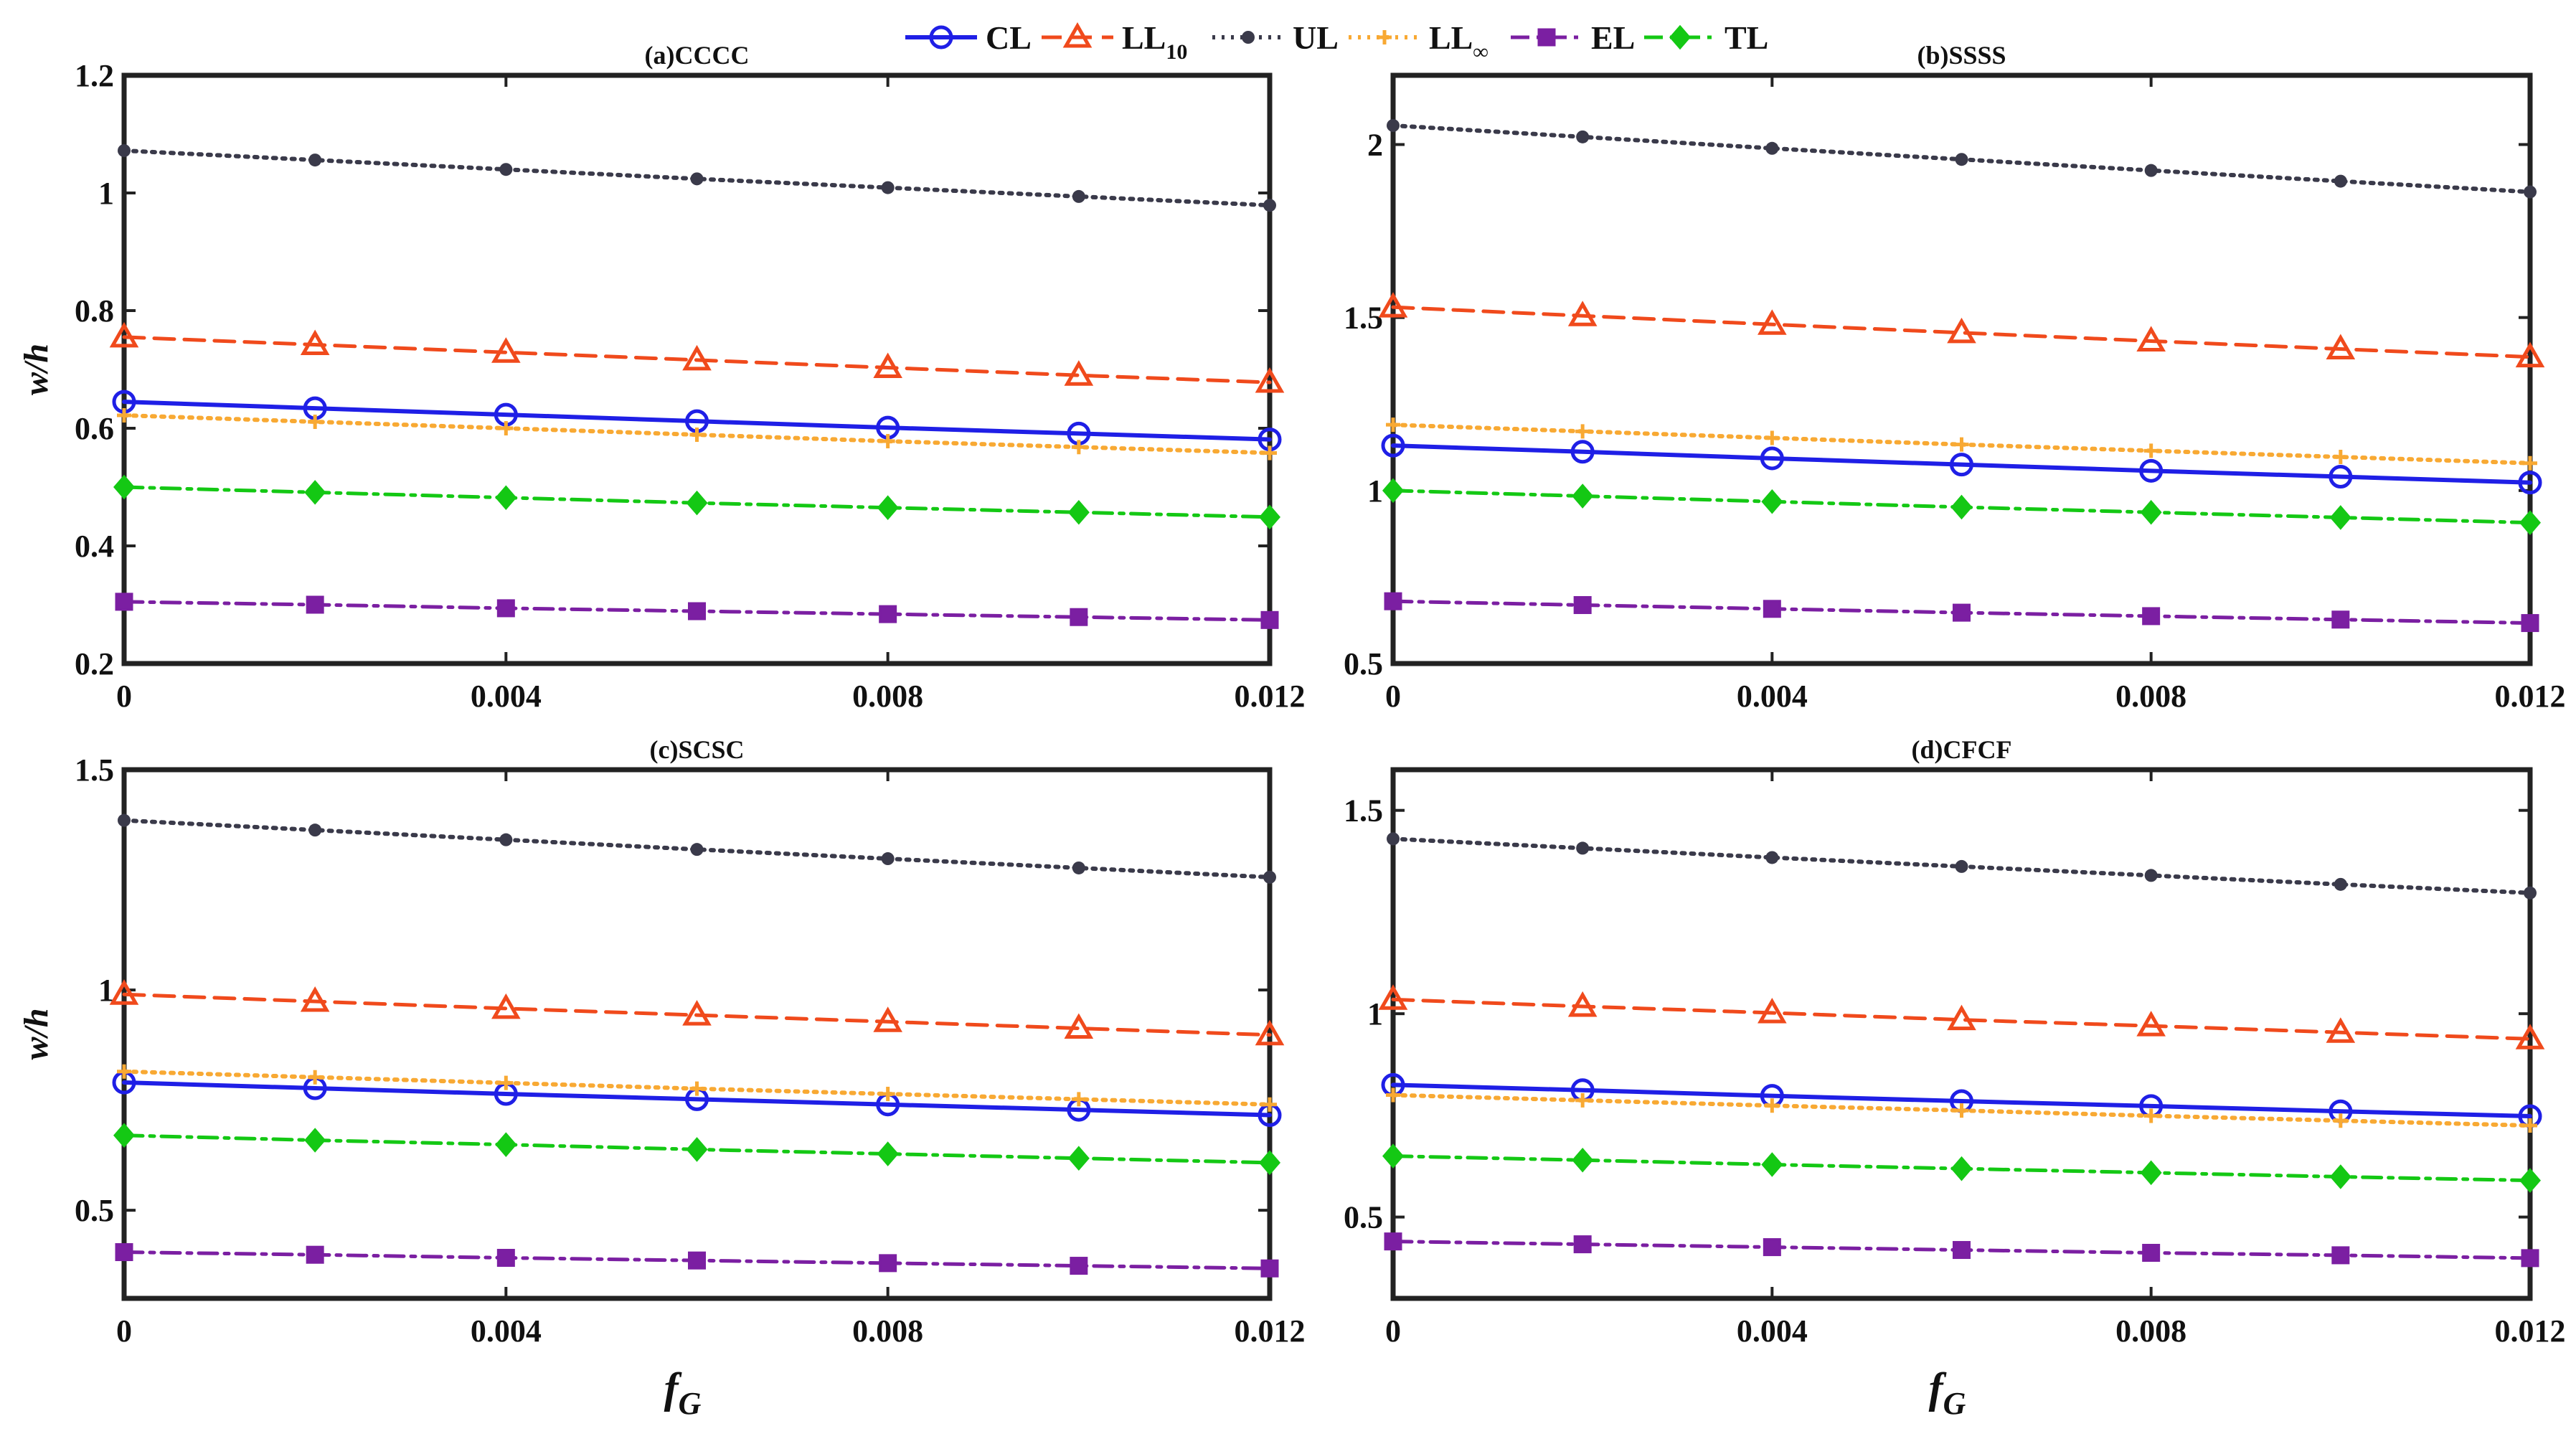 The image size is (2576, 1444). What do you see at coordinates (106, 990) in the screenshot?
I see `y-tick-label: 1` at bounding box center [106, 990].